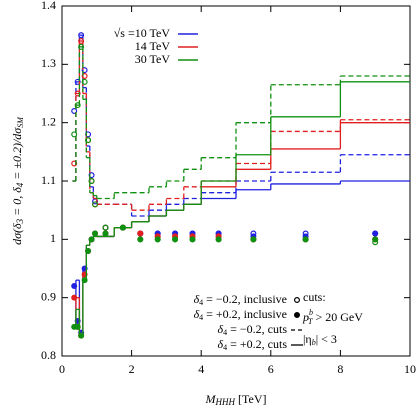 Image resolution: width=417 pixels, height=413 pixels. Describe the element at coordinates (211, 399) in the screenshot. I see `x-label-part: M` at that location.